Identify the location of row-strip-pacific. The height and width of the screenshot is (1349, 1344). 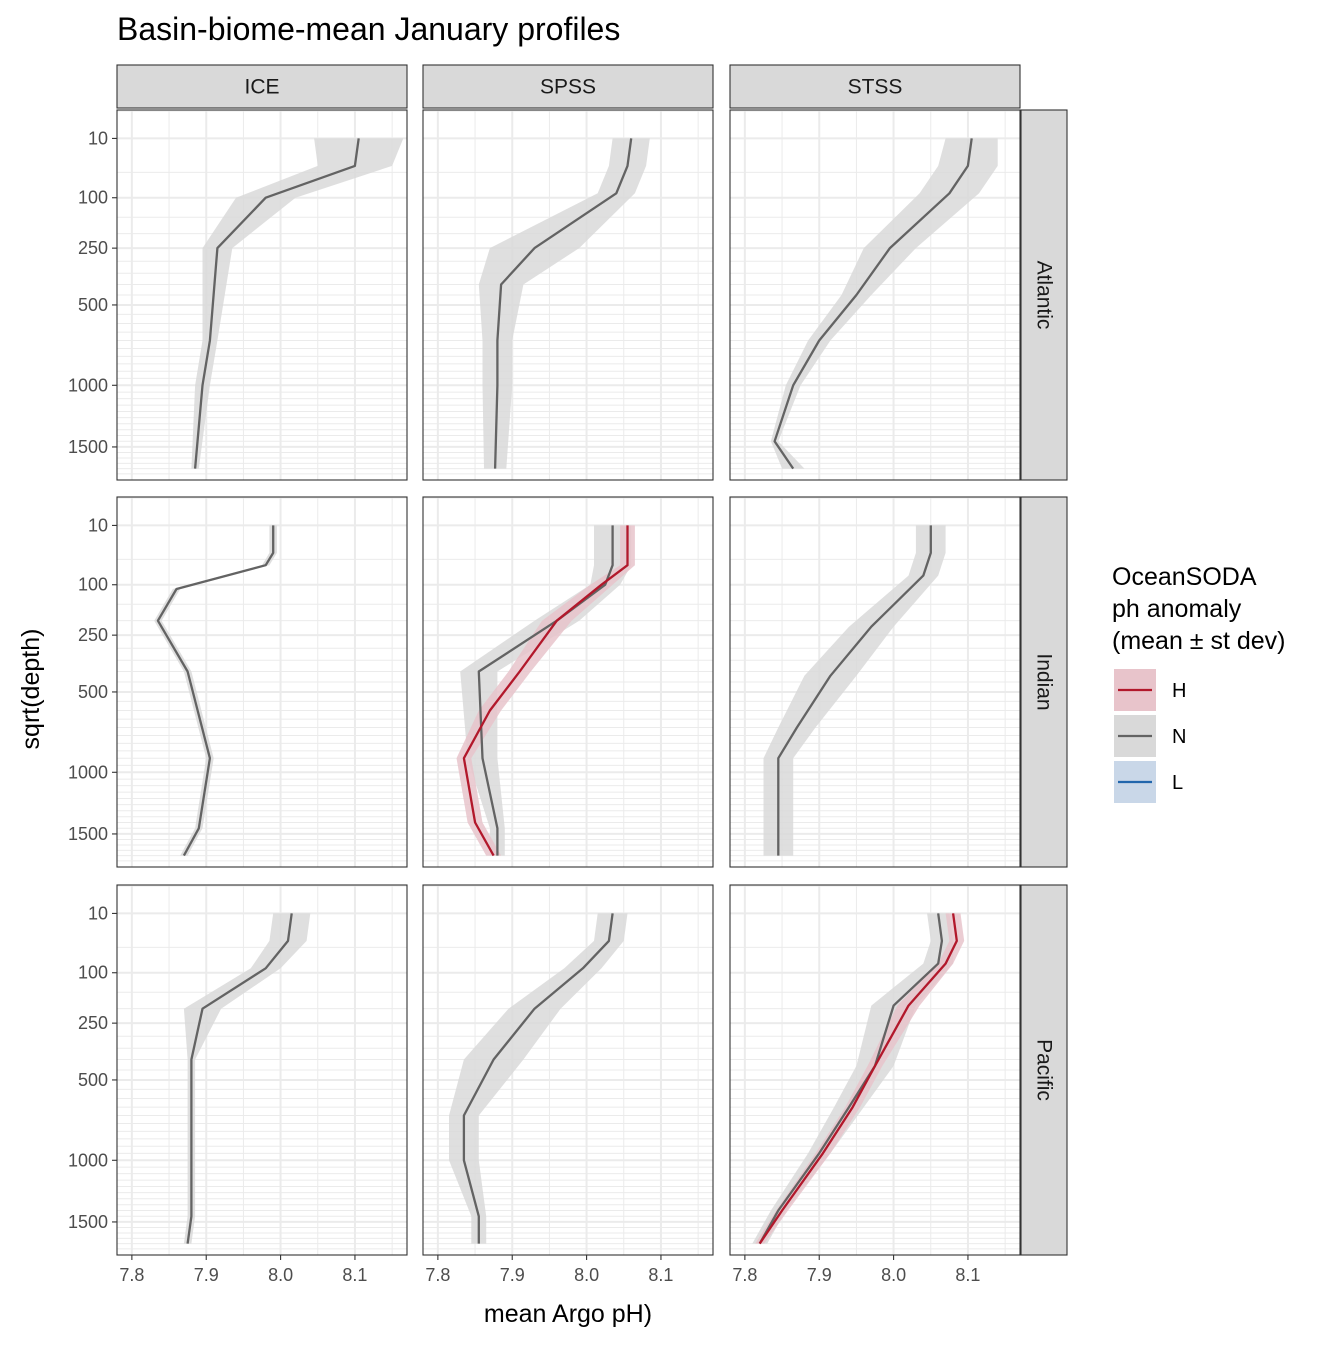
(1044, 1070).